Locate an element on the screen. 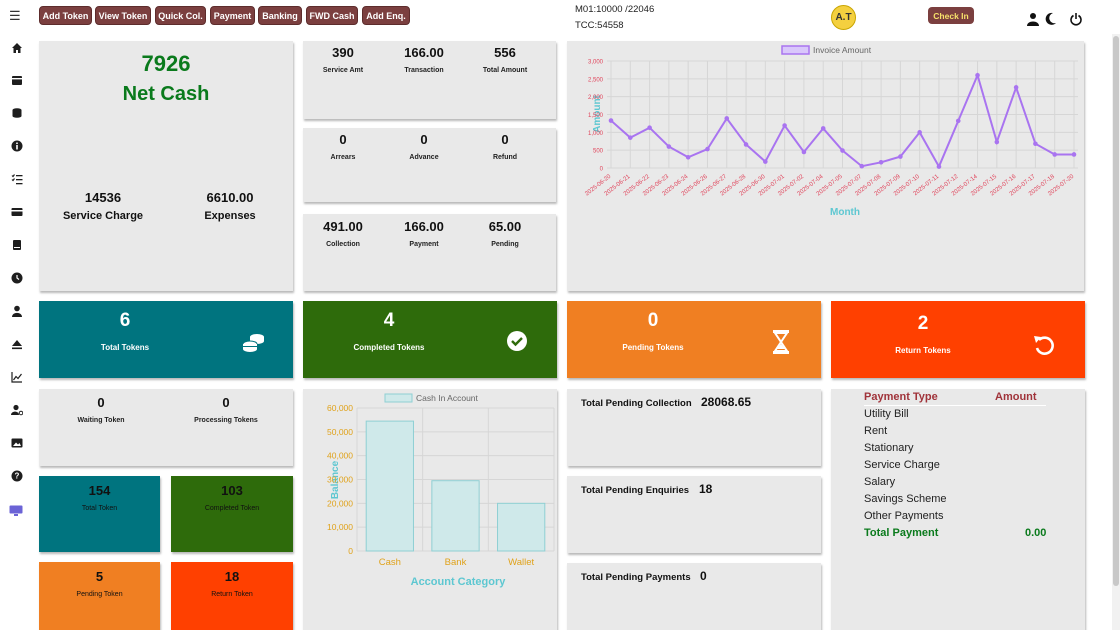 Image resolution: width=1120 pixels, height=630 pixels. pending-token-count: 5 is located at coordinates (99, 576).